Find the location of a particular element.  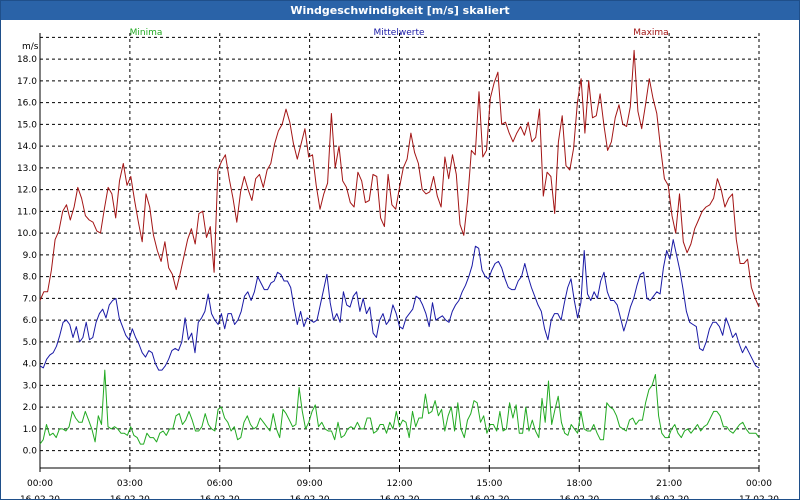

y-tick-label: 15.0 is located at coordinates (27, 125).